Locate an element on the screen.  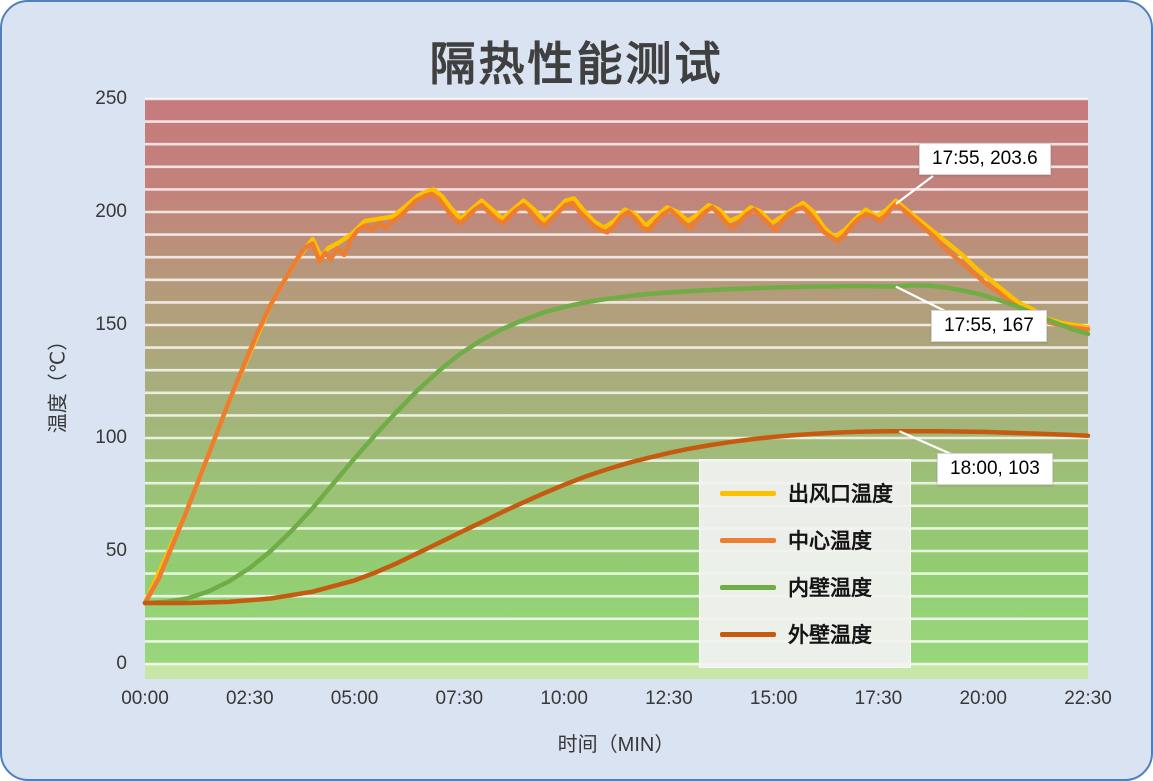
y-tick-label: 250 is located at coordinates (111, 98).